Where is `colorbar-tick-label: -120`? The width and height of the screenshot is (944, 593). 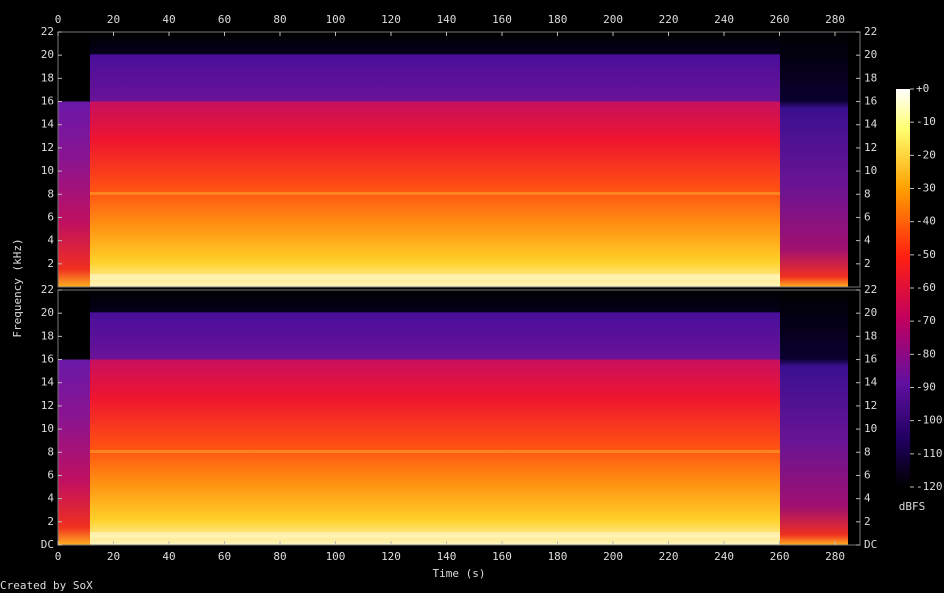
colorbar-tick-label: -120 is located at coordinates (929, 486).